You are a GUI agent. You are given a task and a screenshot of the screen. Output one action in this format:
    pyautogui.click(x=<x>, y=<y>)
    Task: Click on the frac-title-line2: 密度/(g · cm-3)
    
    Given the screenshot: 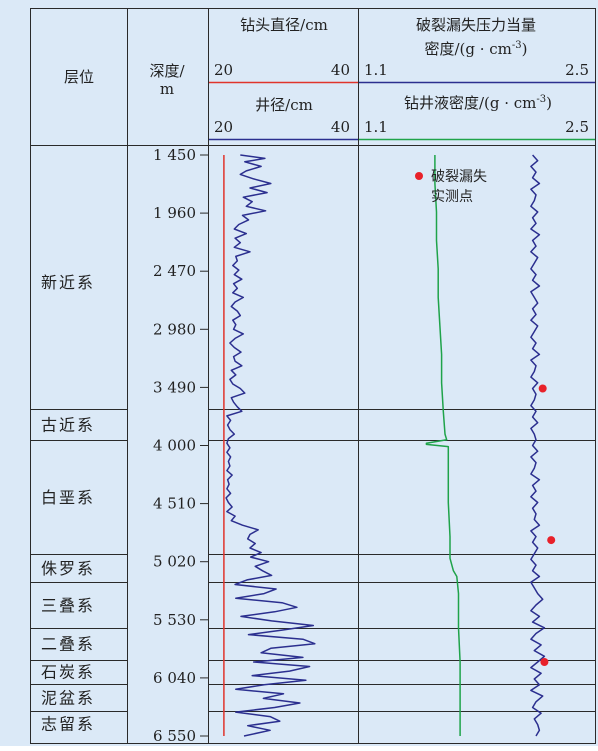 What is the action you would take?
    pyautogui.click(x=475, y=49)
    